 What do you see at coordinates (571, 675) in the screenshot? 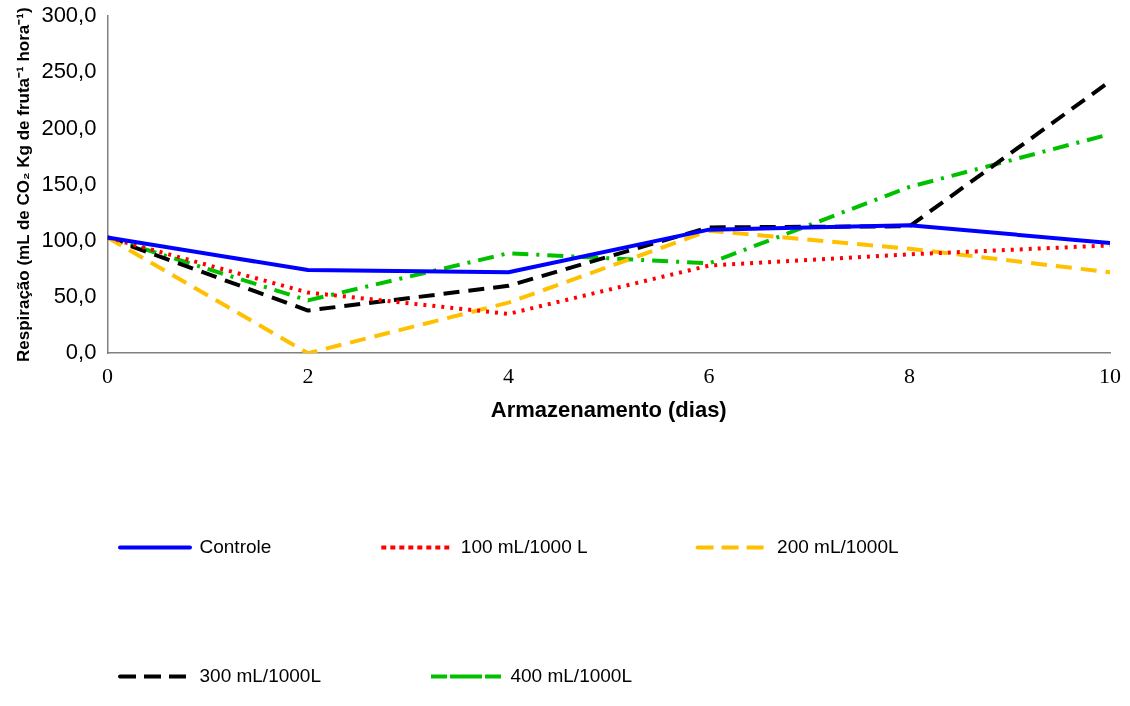
I see `legend-label: 400 mL/1000L` at bounding box center [571, 675].